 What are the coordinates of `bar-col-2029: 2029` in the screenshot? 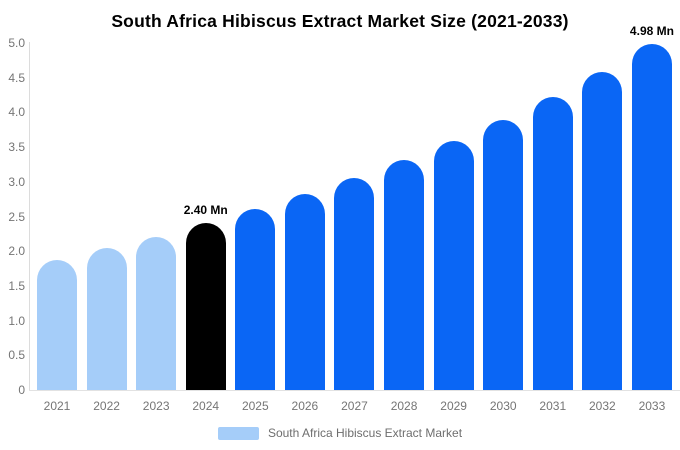 It's located at (453, 228).